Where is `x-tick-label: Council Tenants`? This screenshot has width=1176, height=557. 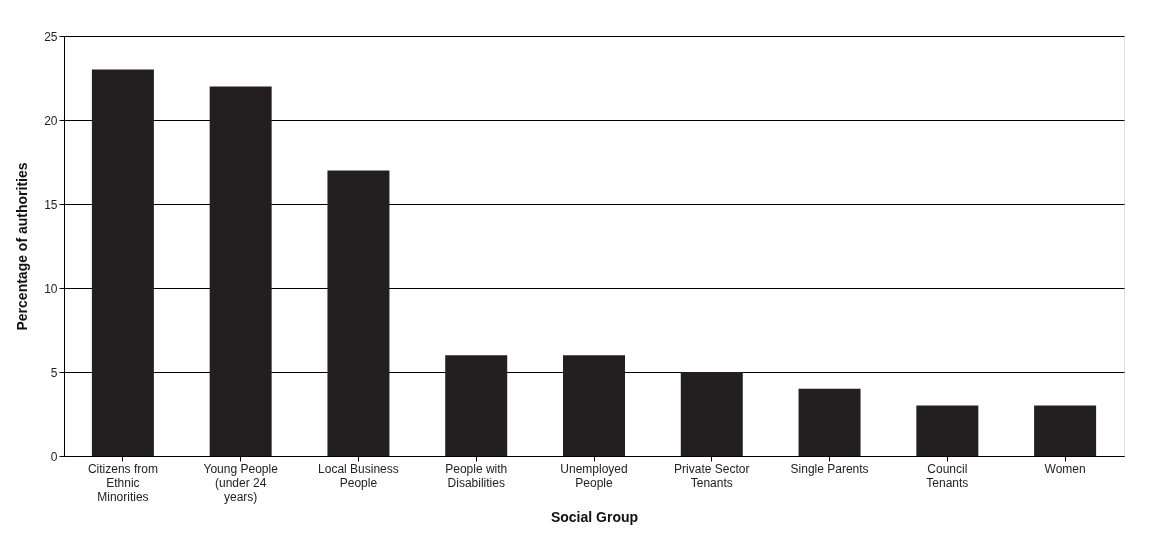 x-tick-label: Council Tenants is located at coordinates (947, 475).